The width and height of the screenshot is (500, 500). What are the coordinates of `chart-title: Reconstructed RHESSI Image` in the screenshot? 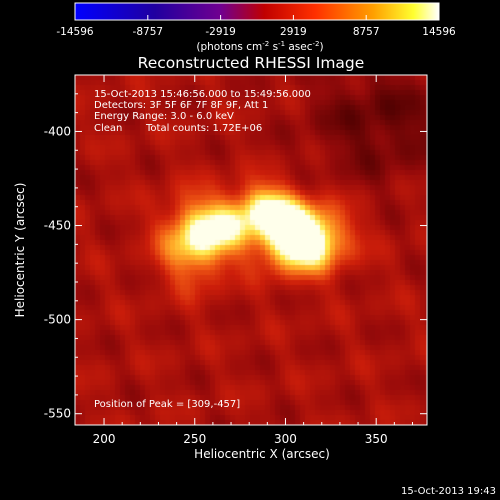 It's located at (251, 63).